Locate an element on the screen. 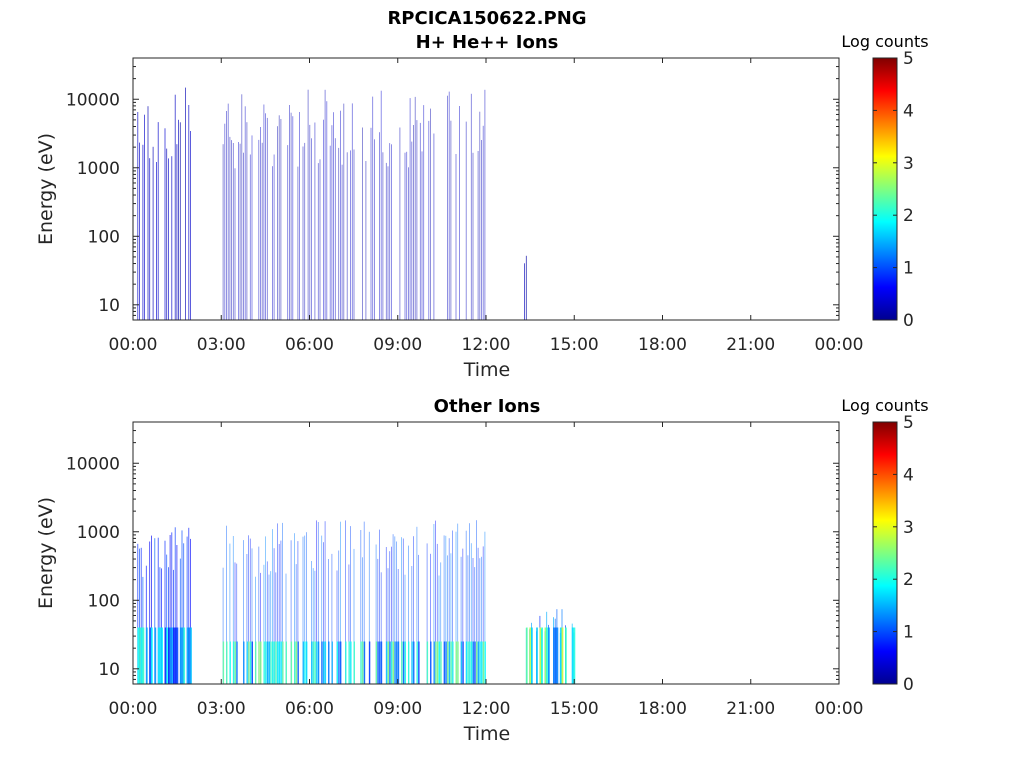 Image resolution: width=1024 pixels, height=768 pixels. colorbar-ticks: 0 1 2 3 4 5 is located at coordinates (893, 190).